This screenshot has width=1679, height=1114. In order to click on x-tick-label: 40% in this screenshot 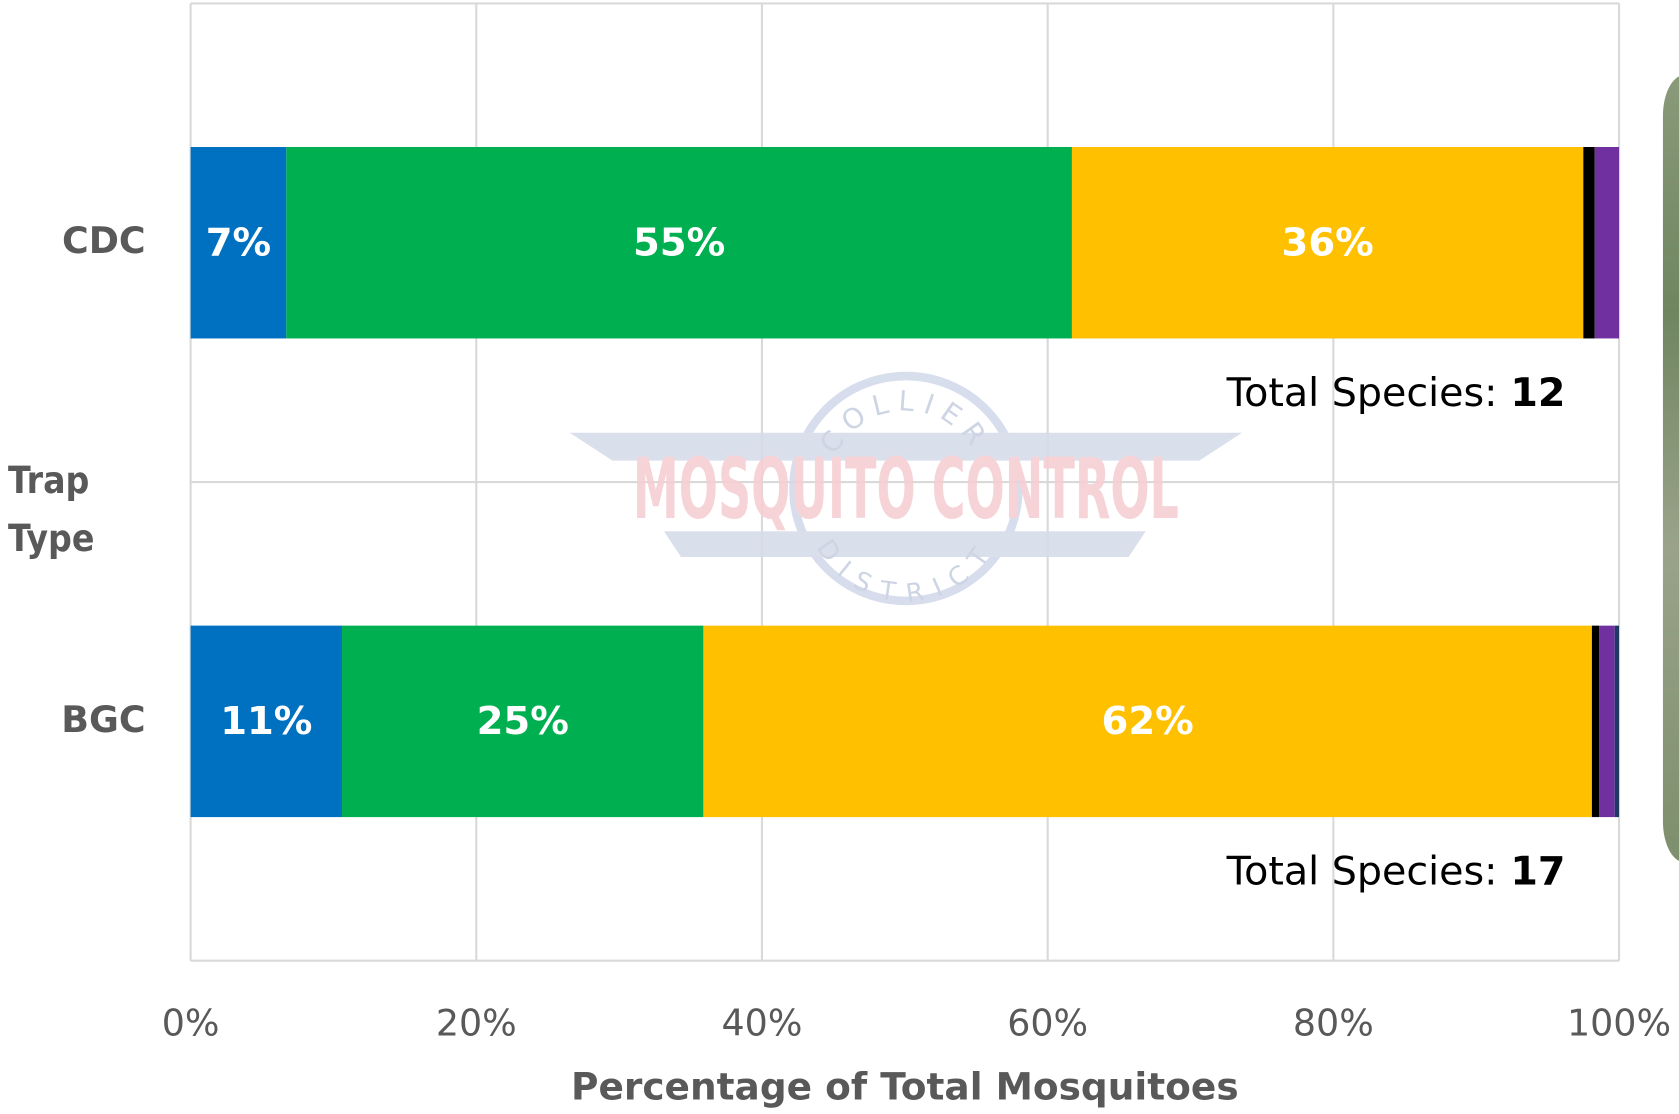, I will do `click(762, 1022)`.